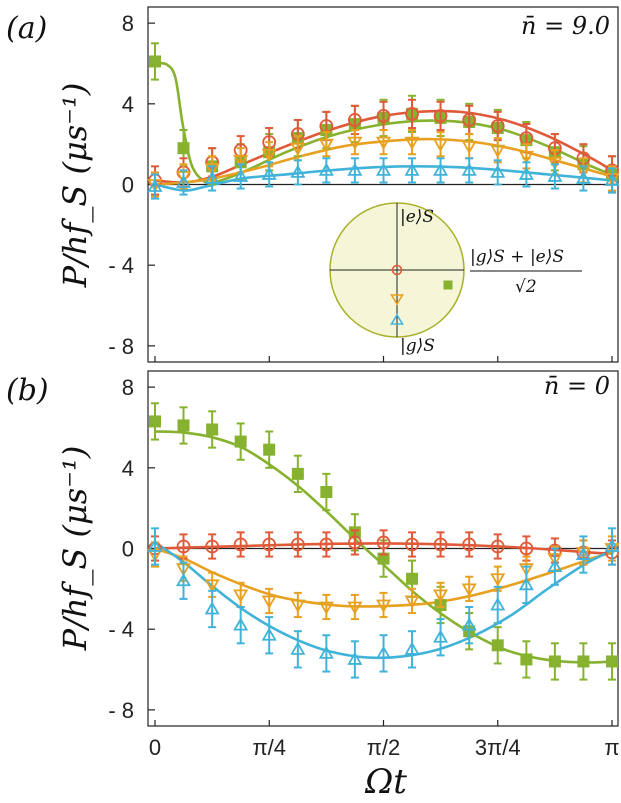 The width and height of the screenshot is (621, 803). Describe the element at coordinates (397, 319) in the screenshot. I see `inset-blue-triangle-marker` at that location.